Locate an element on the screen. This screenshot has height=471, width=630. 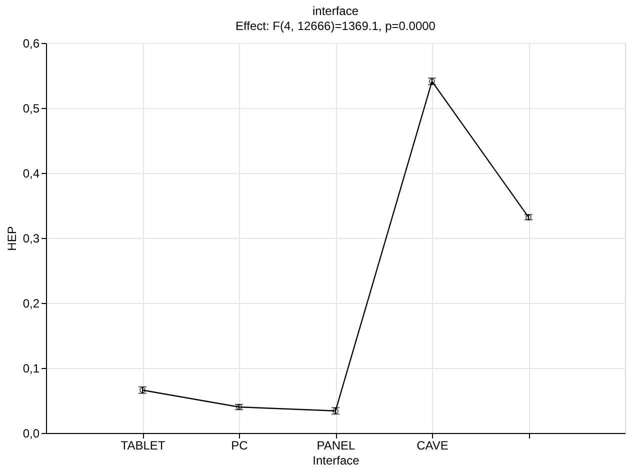
y-tick-label: 0,1 is located at coordinates (31, 369).